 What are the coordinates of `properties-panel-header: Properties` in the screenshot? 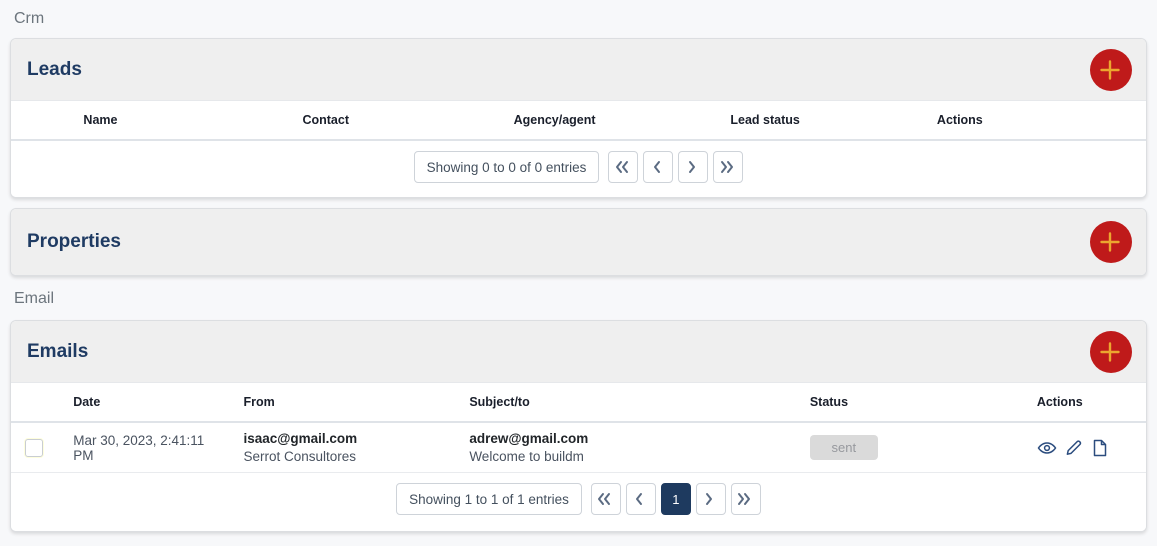 It's located at (578, 242).